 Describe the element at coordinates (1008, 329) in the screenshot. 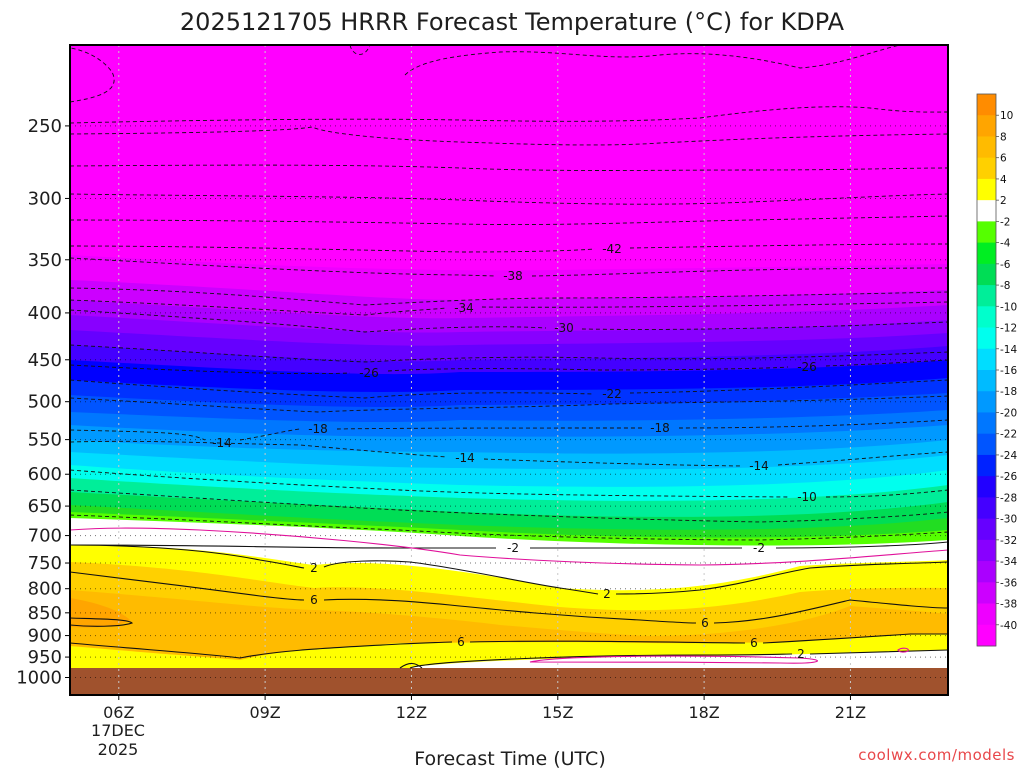

I see `colorbar-label: -12` at that location.